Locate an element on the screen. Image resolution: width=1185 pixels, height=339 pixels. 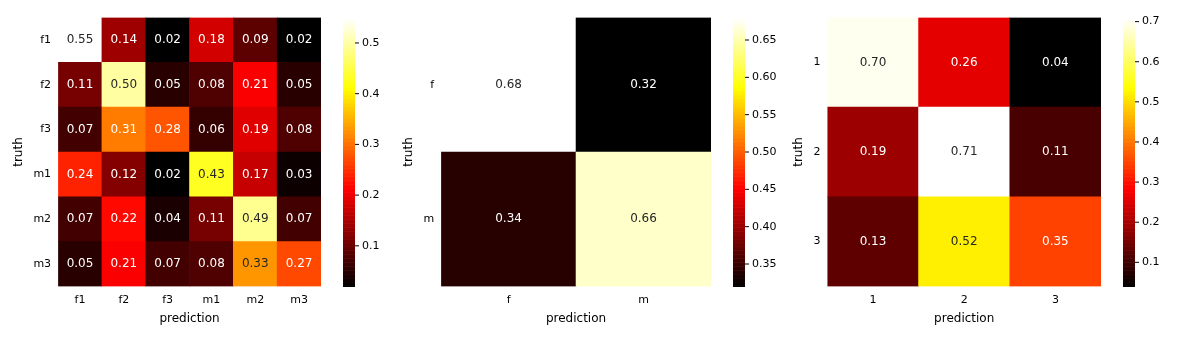
x-tick-label: m2 is located at coordinates (255, 299).